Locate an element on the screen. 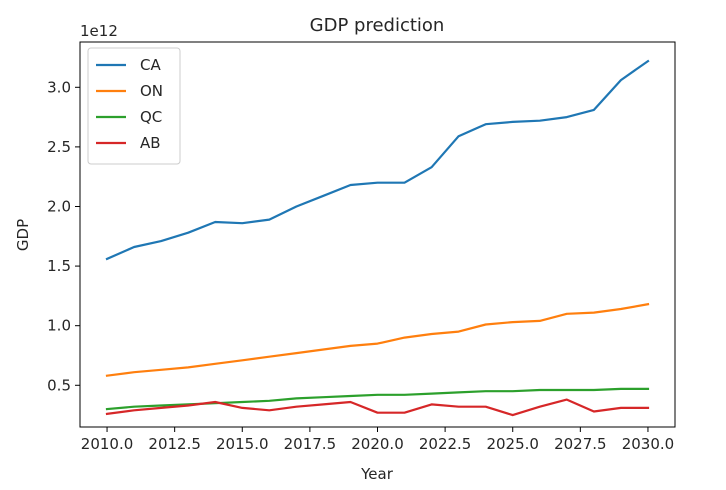 The height and width of the screenshot is (490, 726). legend-label-ca: CA is located at coordinates (150, 65).